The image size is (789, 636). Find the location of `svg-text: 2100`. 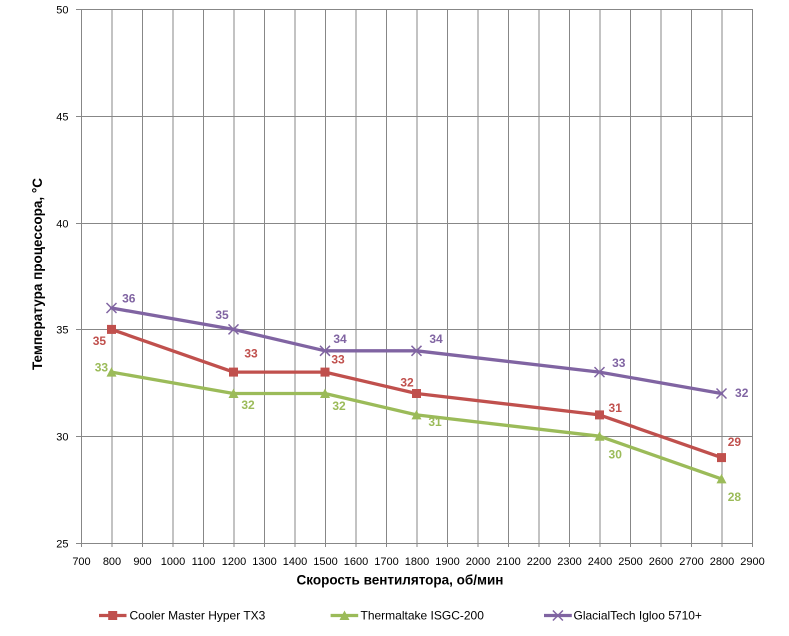

svg-text: 2100 is located at coordinates (508, 562).